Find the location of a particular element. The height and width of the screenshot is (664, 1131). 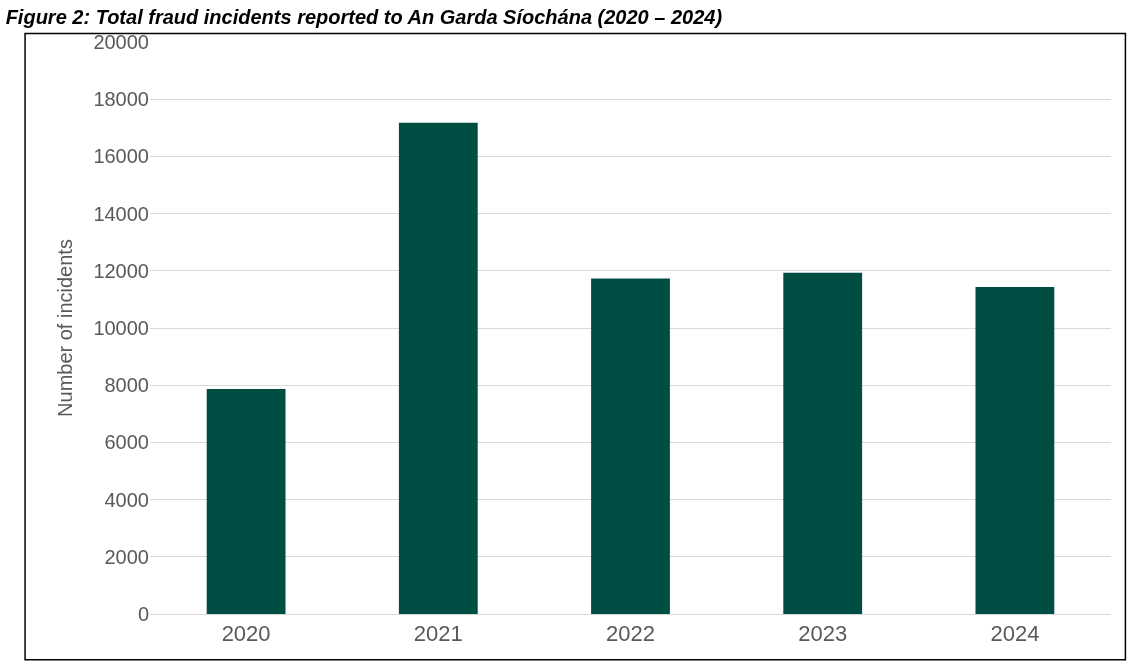

y-tick-label: 10000 is located at coordinates (121, 328).